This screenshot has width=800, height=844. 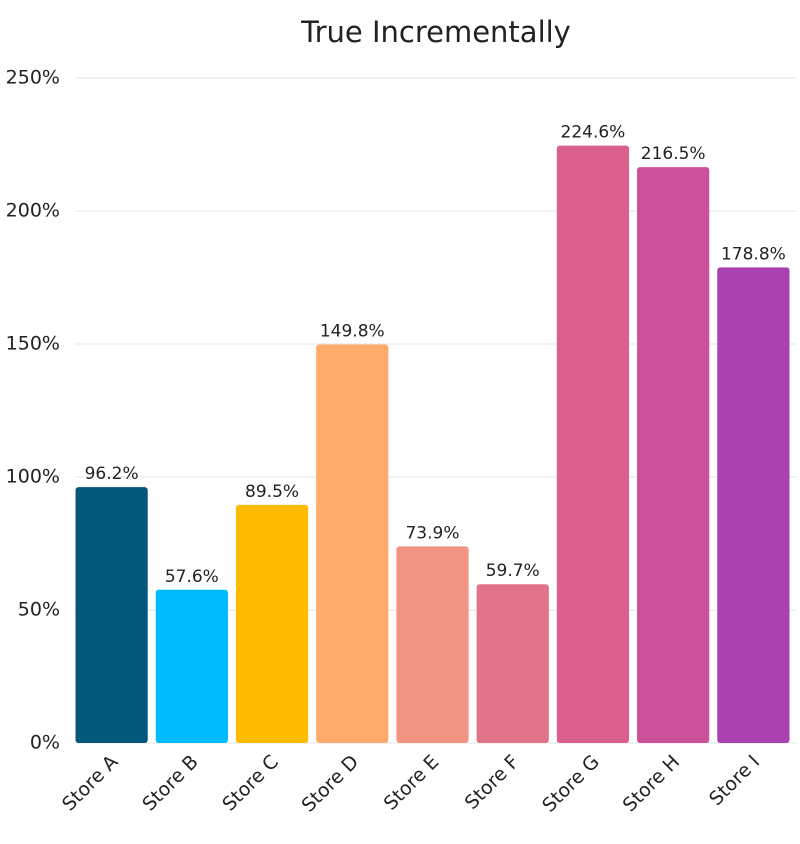 What do you see at coordinates (734, 780) in the screenshot?
I see `x-tick-label: Store I` at bounding box center [734, 780].